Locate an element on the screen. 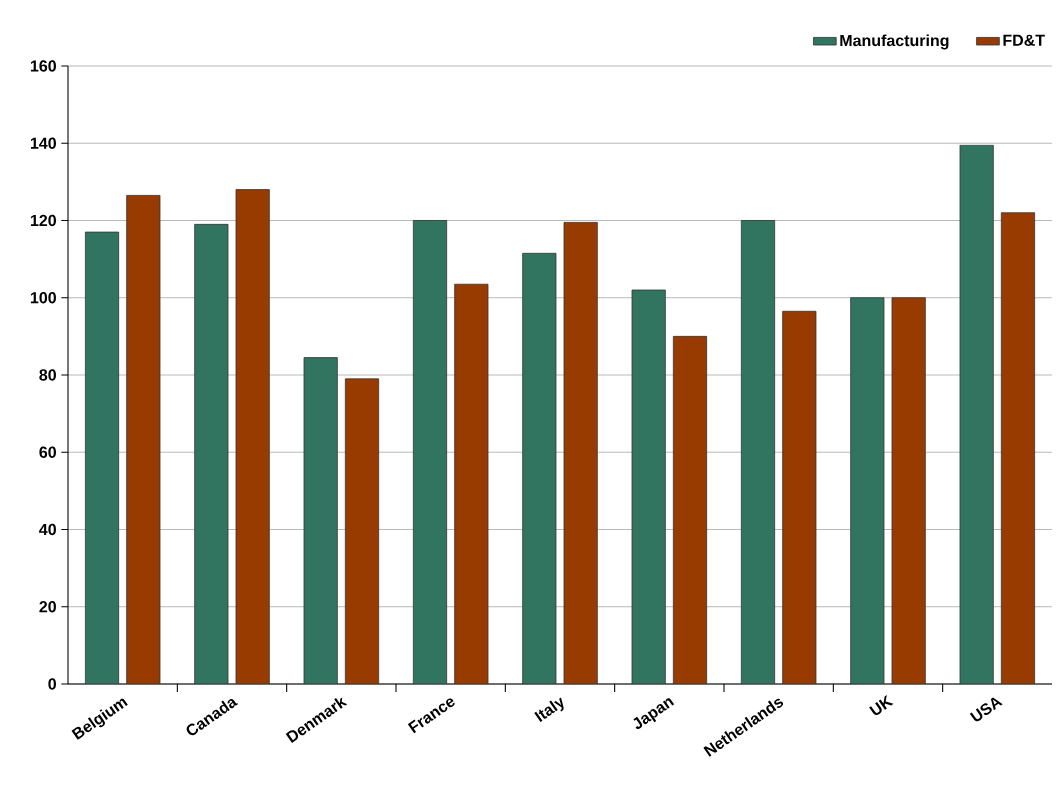 This screenshot has width=1056, height=795. y-tick-label: 140 is located at coordinates (43, 143).